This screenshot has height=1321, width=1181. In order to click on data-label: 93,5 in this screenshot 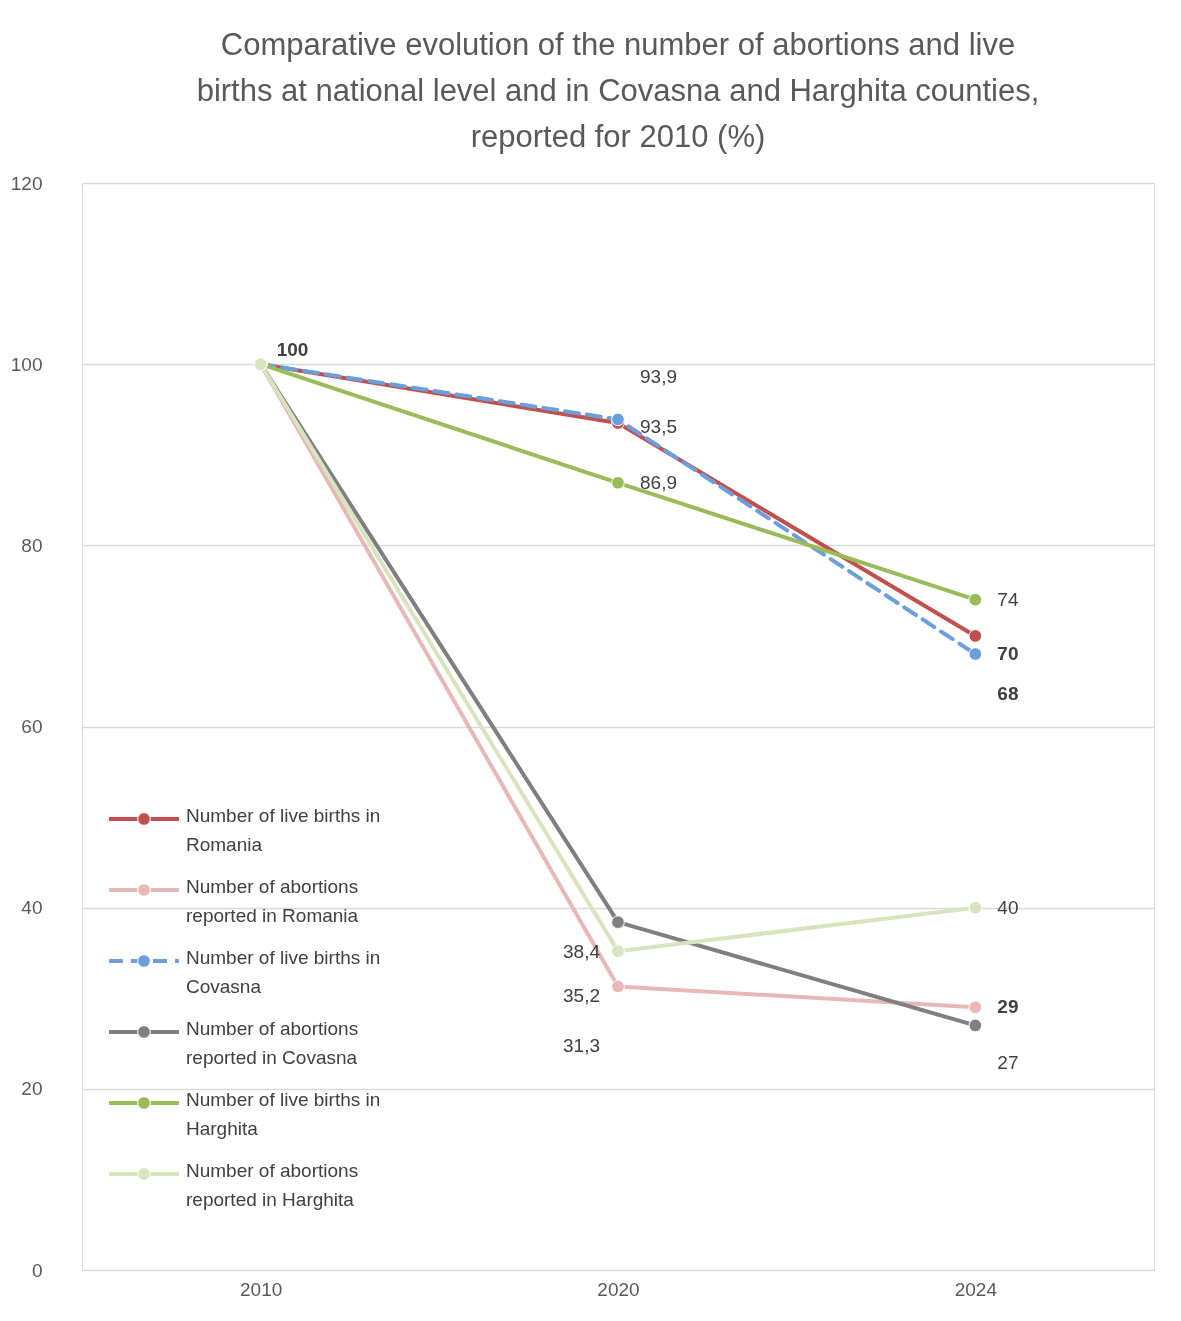, I will do `click(658, 427)`.